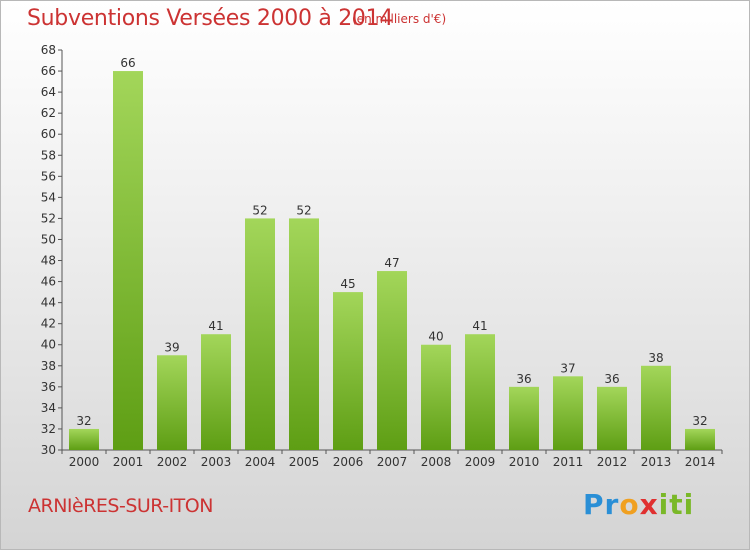  Describe the element at coordinates (656, 462) in the screenshot. I see `x-tick-label: 2013` at that location.